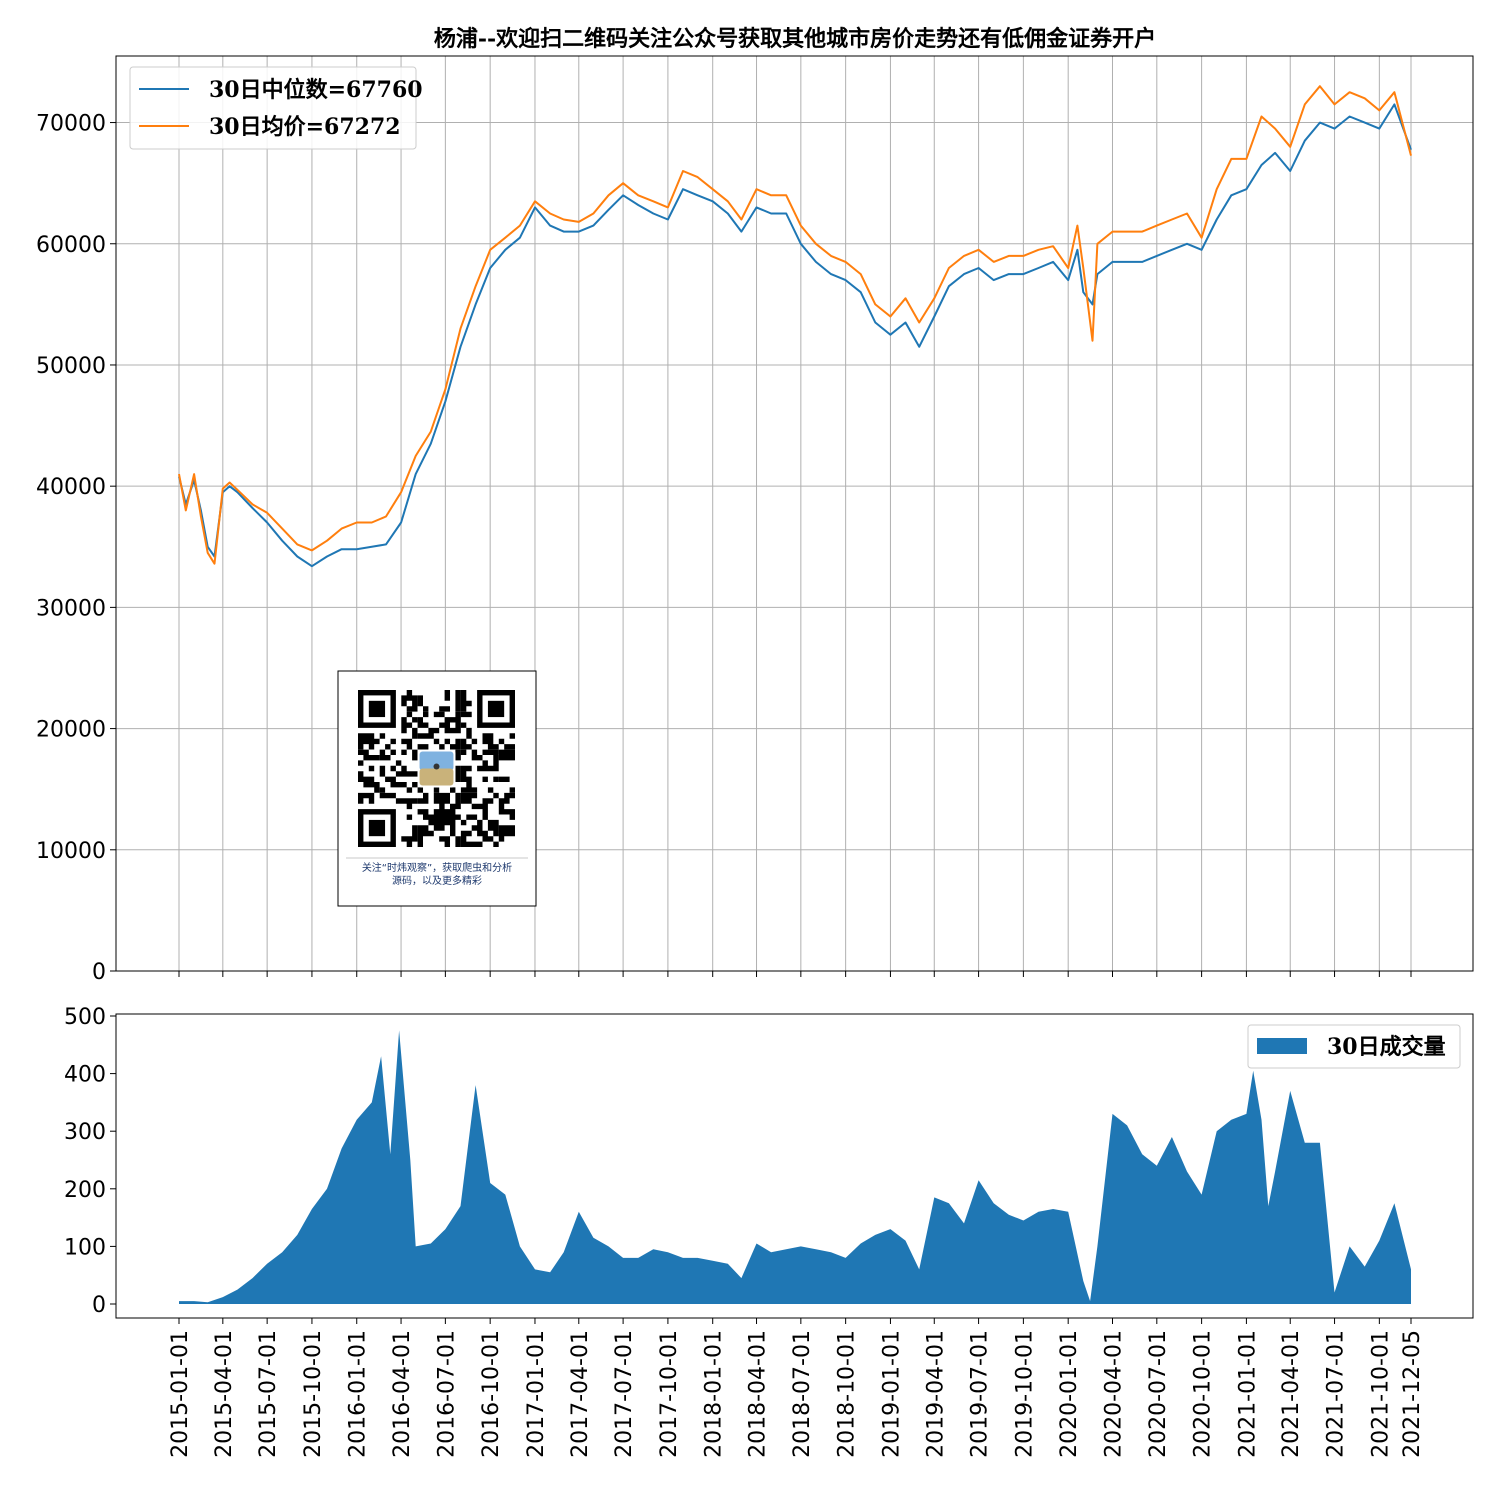 Image resolution: width=1500 pixels, height=1500 pixels. I want to click on bottom-x-tick-label: 2019-04-01, so click(935, 1394).